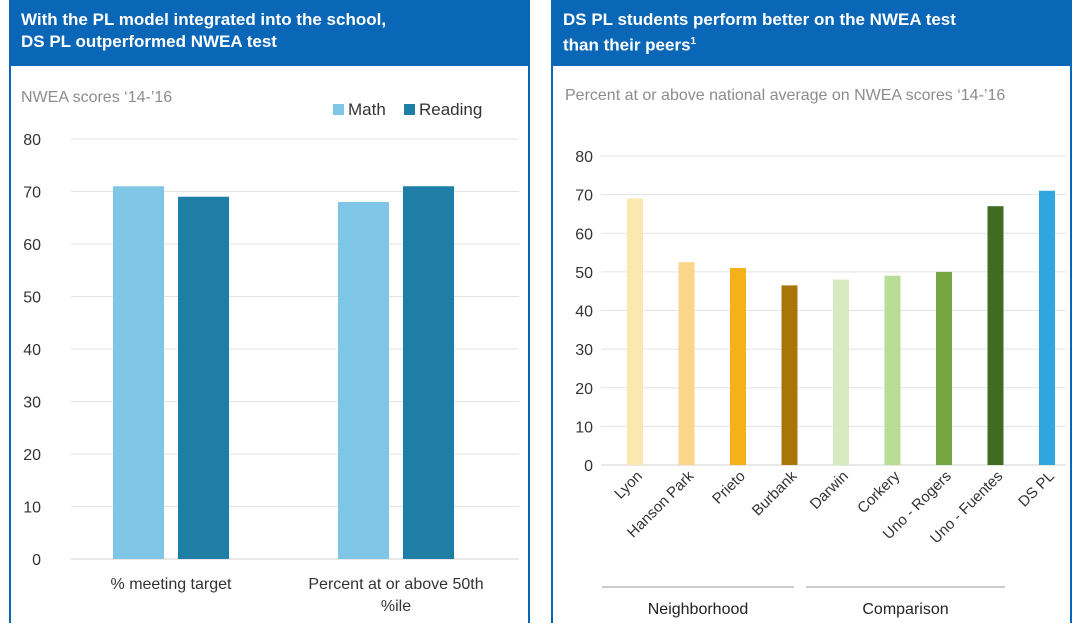  Describe the element at coordinates (367, 109) in the screenshot. I see `legend-math-label: Math` at that location.